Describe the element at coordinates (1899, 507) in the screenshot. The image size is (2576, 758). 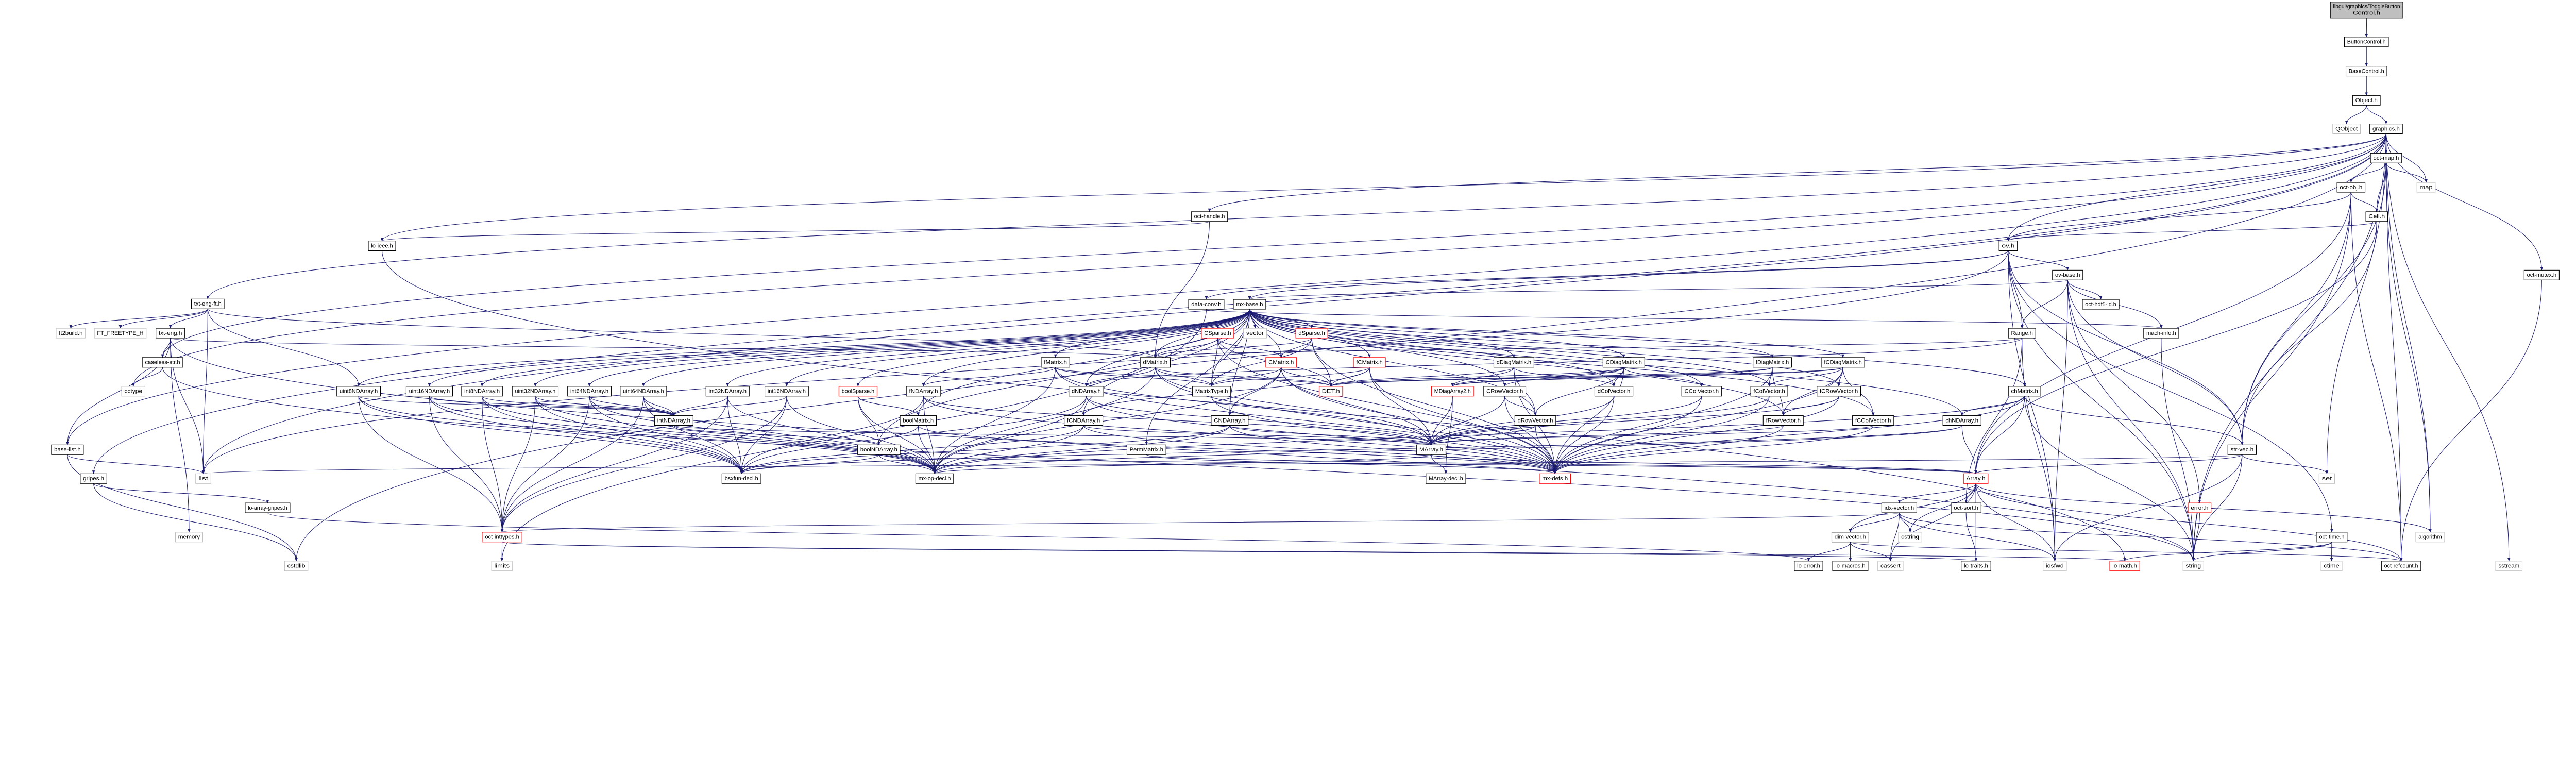
I see `graph-node: idx-vector.h` at that location.